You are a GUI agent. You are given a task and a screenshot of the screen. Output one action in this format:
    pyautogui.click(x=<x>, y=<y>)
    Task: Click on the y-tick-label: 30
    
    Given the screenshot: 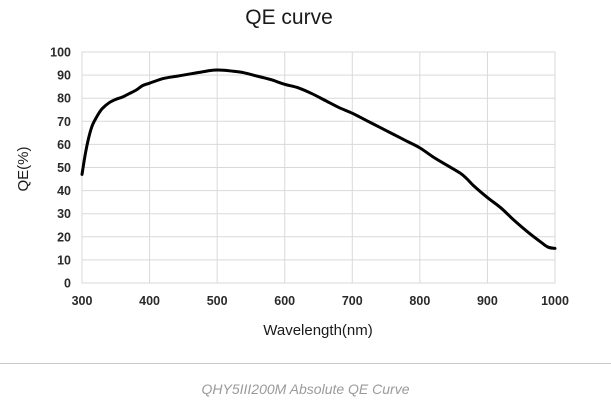 What is the action you would take?
    pyautogui.click(x=64, y=214)
    